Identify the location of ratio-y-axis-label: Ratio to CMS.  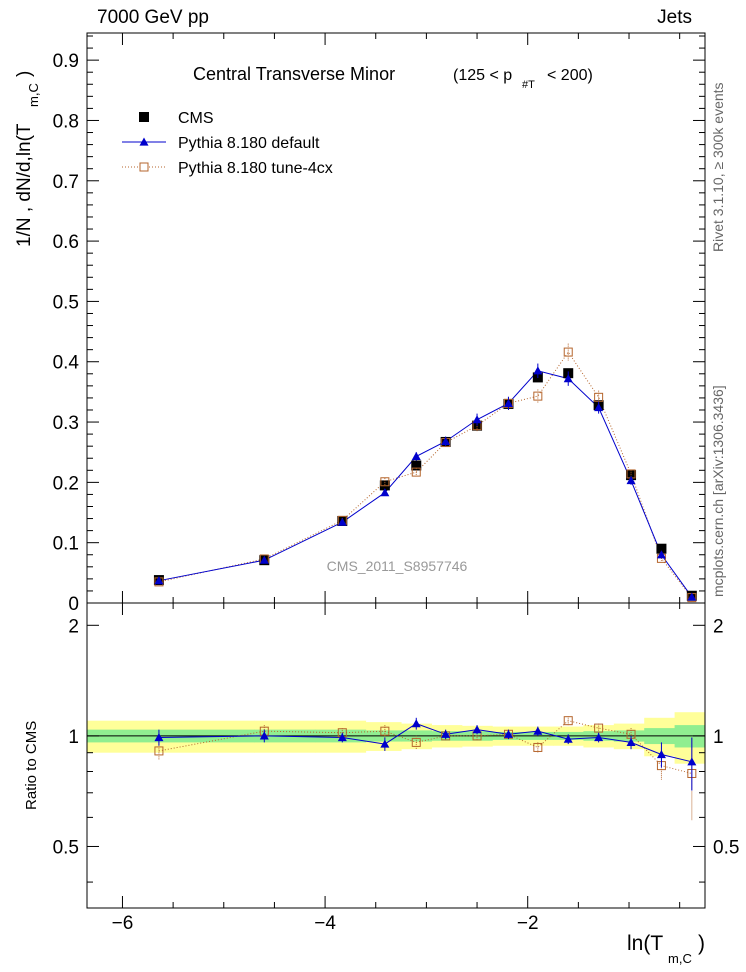
(31, 765).